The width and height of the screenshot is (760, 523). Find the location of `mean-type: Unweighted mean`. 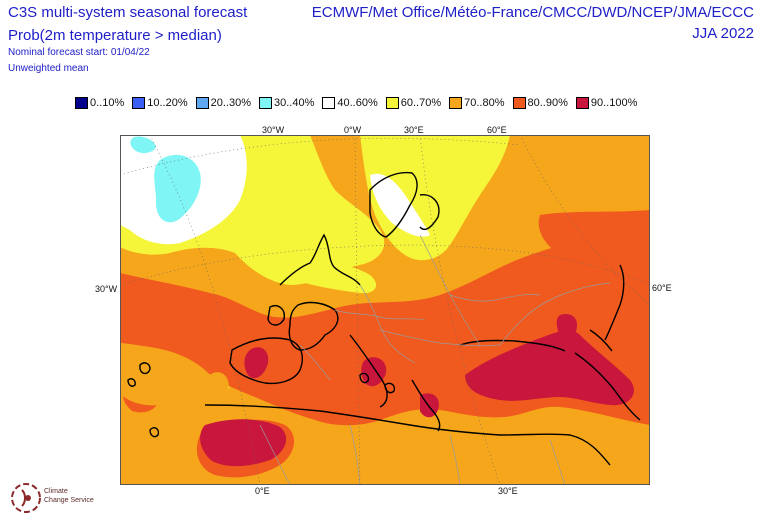

mean-type: Unweighted mean is located at coordinates (48, 68).